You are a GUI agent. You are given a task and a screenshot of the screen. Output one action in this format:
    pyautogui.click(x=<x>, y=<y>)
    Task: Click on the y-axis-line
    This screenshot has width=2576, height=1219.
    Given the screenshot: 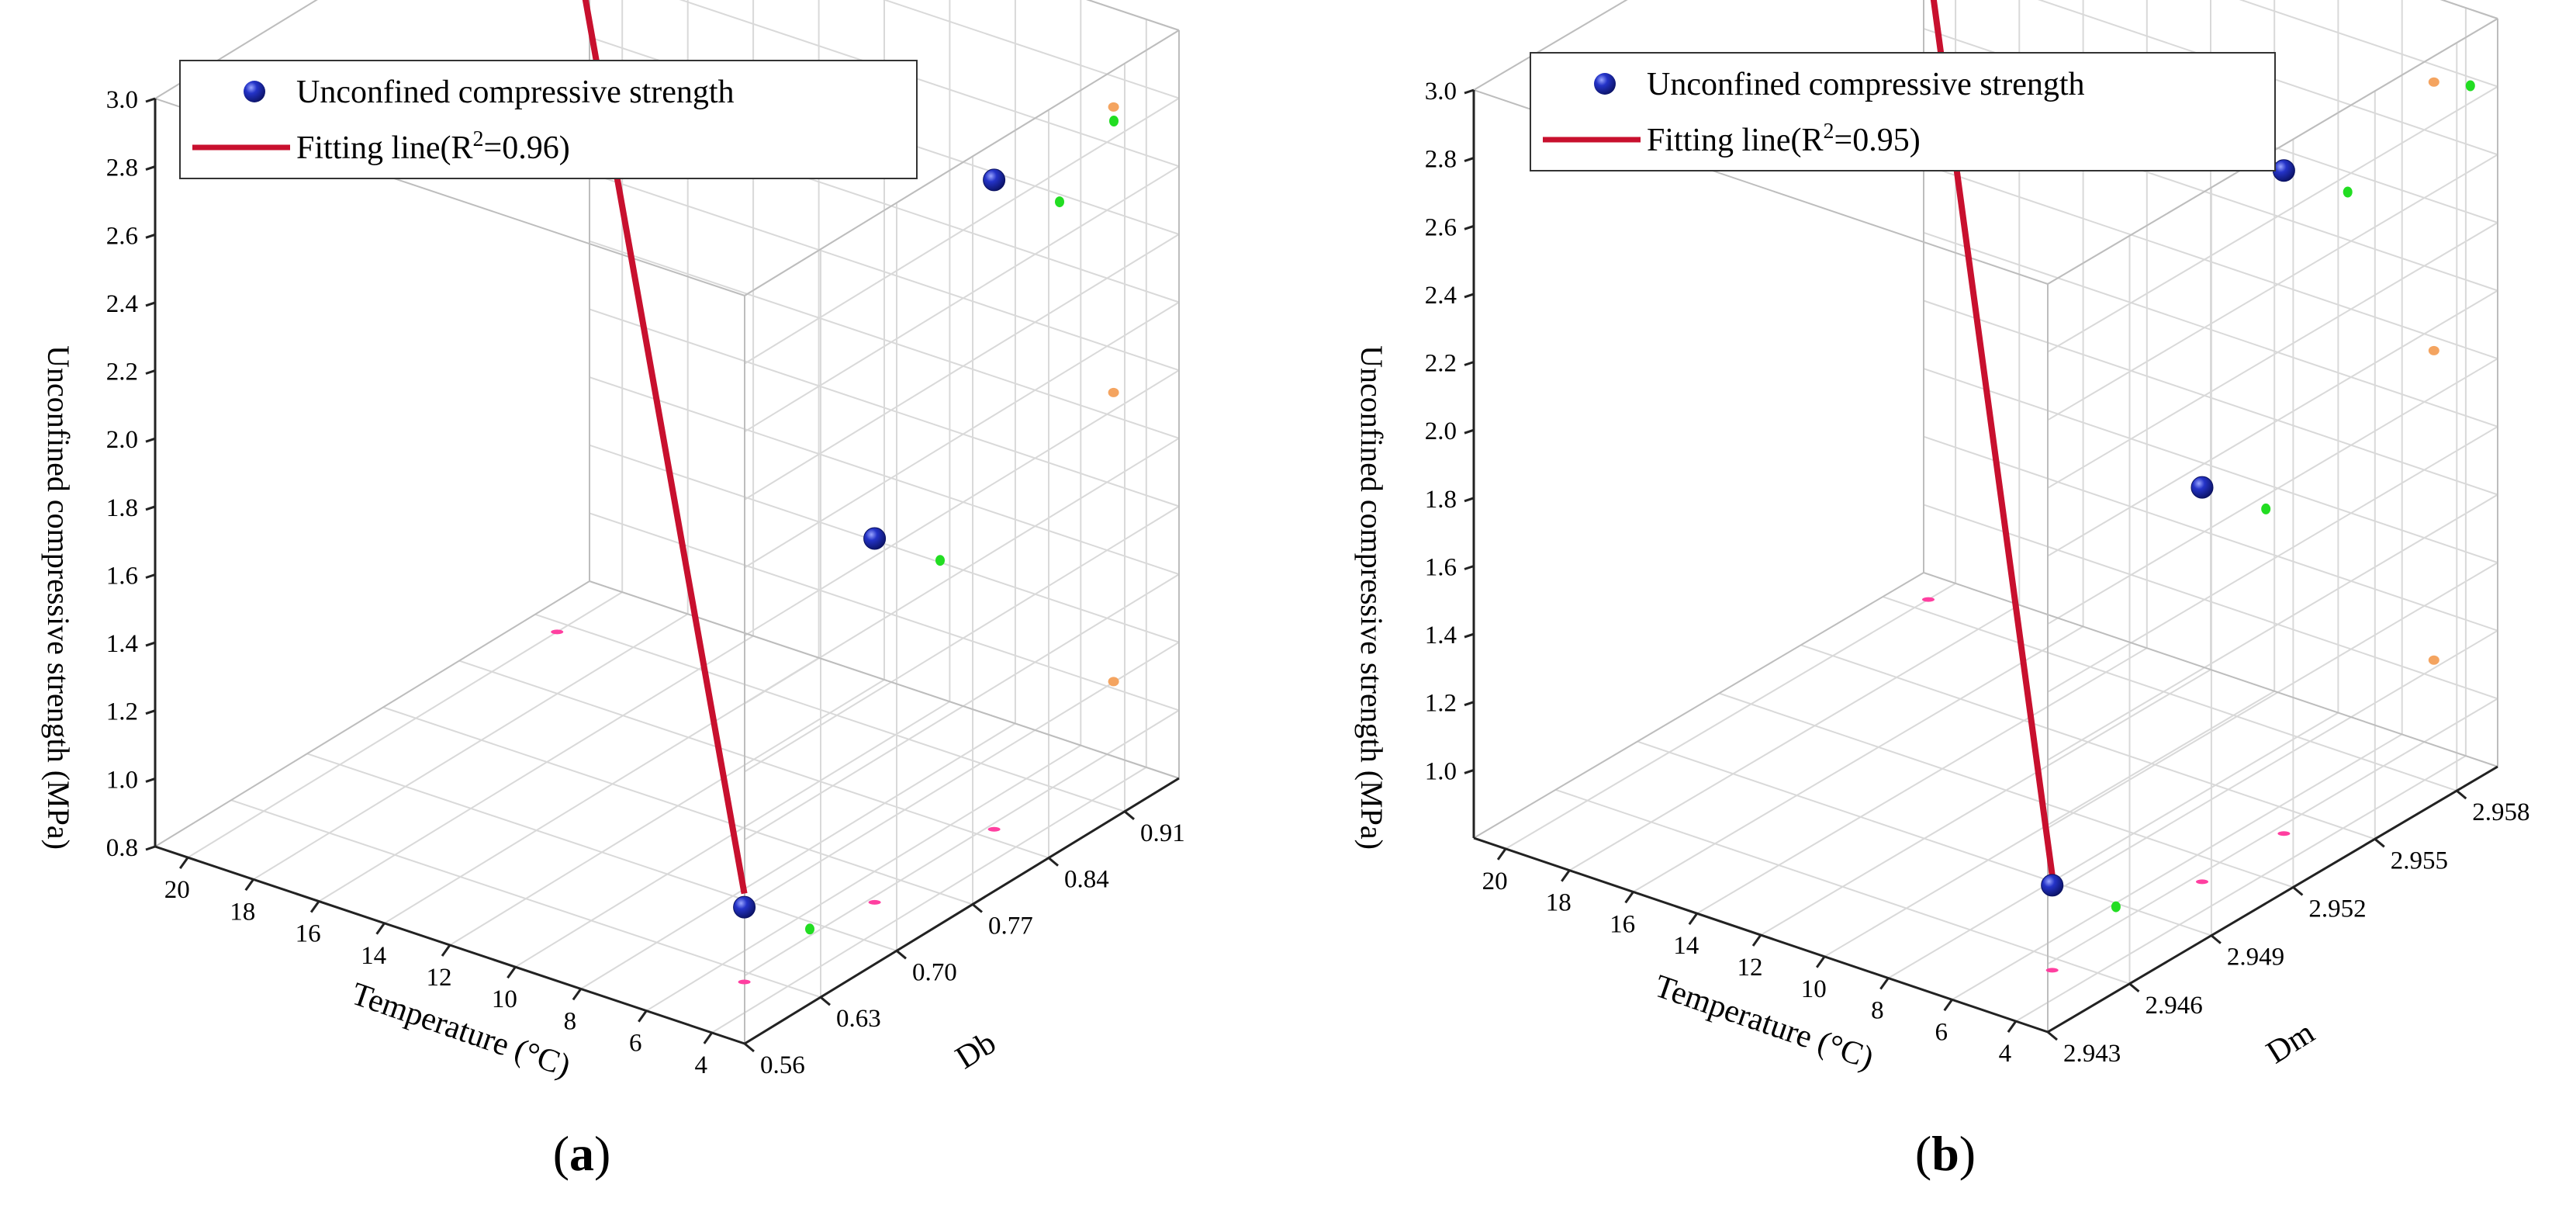 What is the action you would take?
    pyautogui.click(x=962, y=911)
    